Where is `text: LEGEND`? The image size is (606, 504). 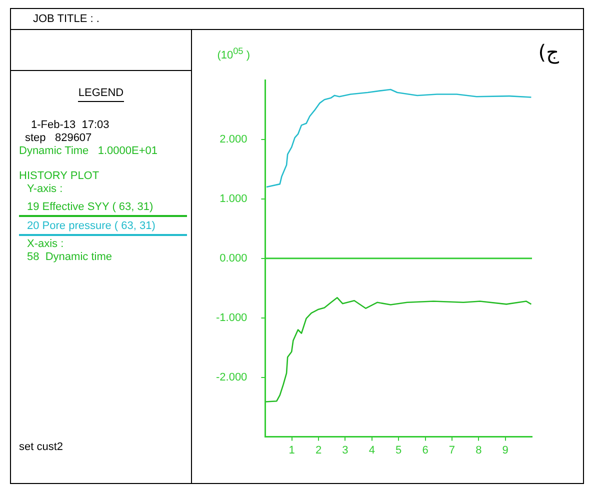
text: LEGEND is located at coordinates (101, 94).